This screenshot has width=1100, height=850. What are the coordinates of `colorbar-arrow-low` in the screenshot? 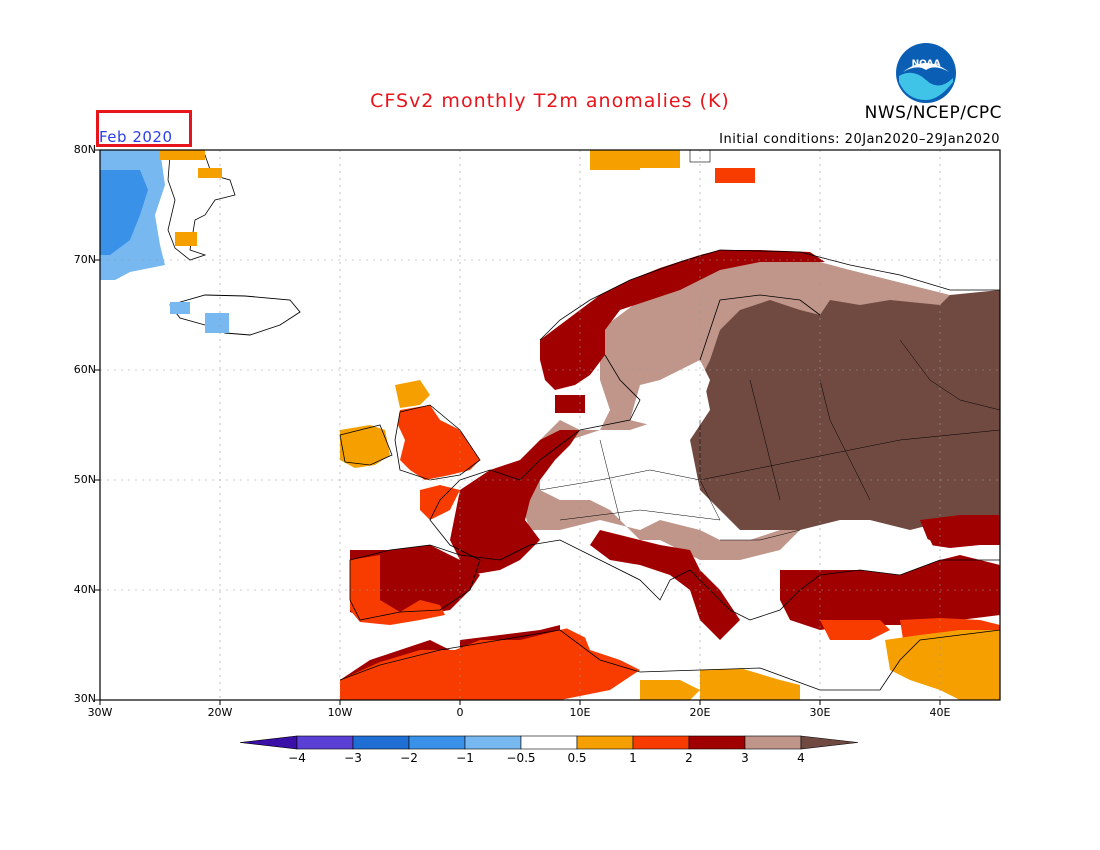 It's located at (268, 742).